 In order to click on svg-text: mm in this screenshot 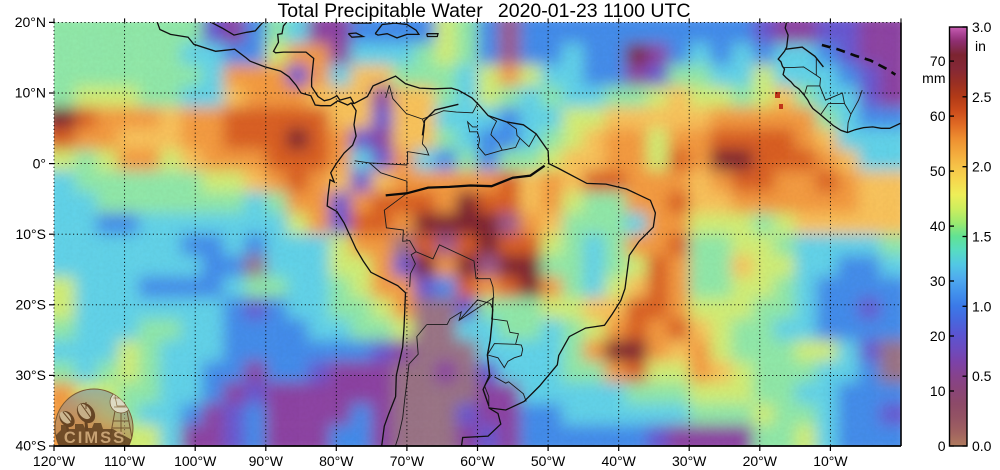, I will do `click(933, 78)`.